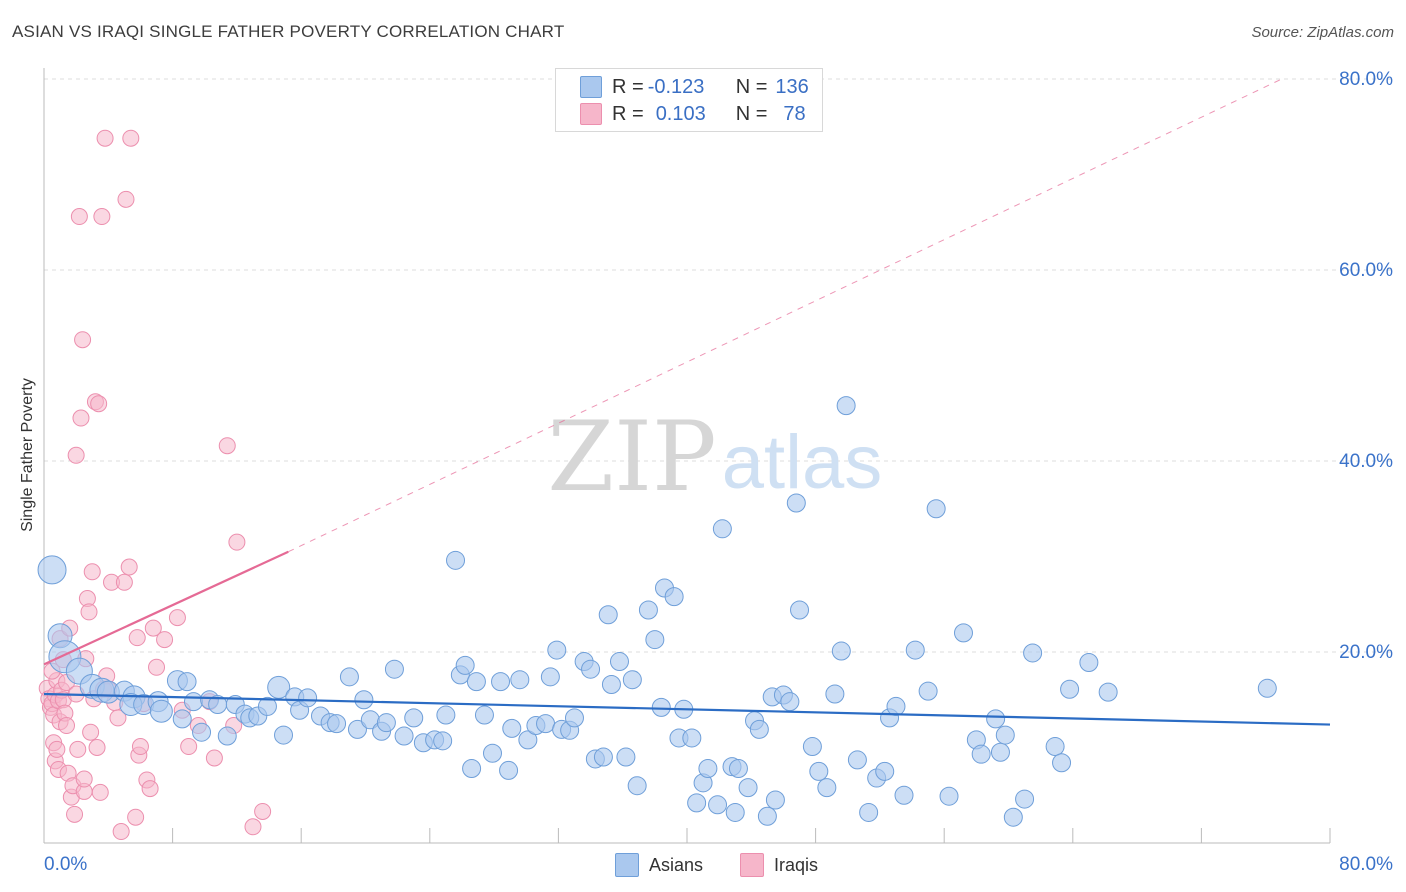 This screenshot has height=892, width=1406. Describe the element at coordinates (751, 113) in the screenshot. I see `legend-n-label: N =` at that location.